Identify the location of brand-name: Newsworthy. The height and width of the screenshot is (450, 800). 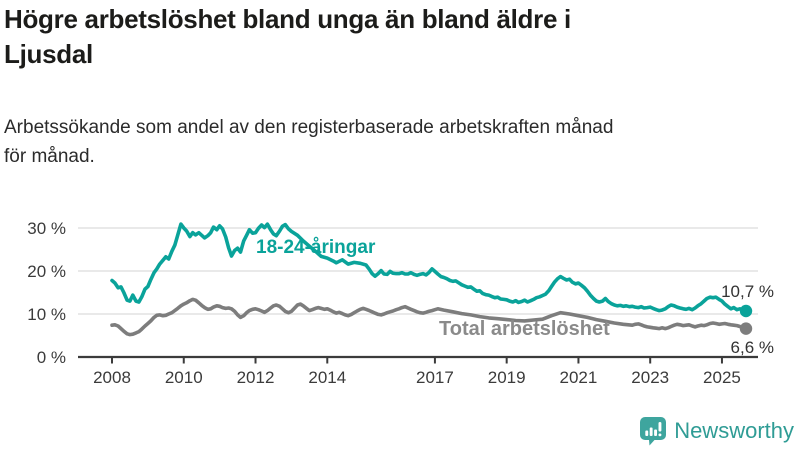
(734, 430).